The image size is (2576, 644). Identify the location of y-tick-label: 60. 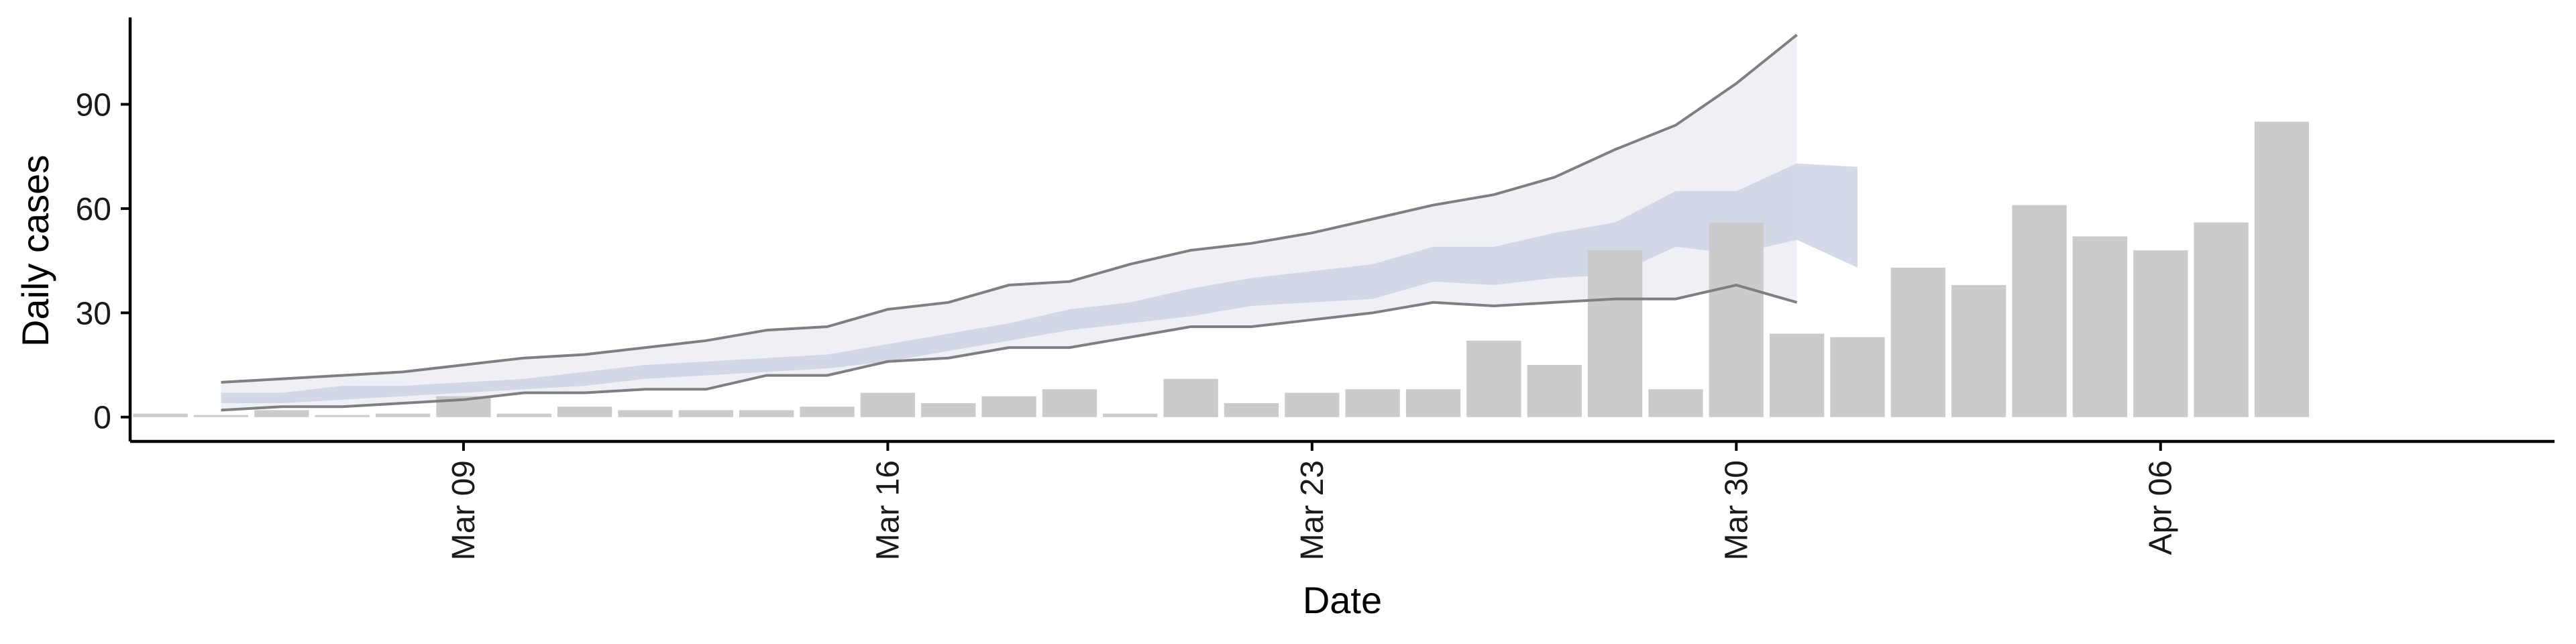
(93, 209).